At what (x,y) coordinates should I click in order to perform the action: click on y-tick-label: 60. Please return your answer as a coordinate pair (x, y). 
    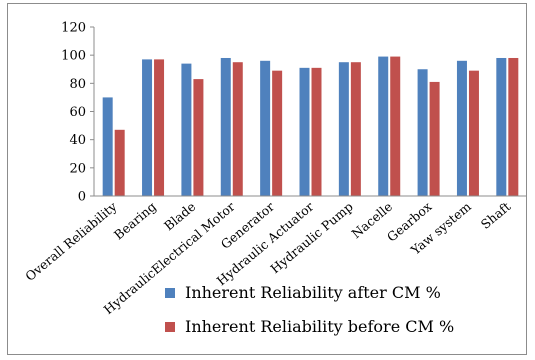
    Looking at the image, I should click on (77, 112).